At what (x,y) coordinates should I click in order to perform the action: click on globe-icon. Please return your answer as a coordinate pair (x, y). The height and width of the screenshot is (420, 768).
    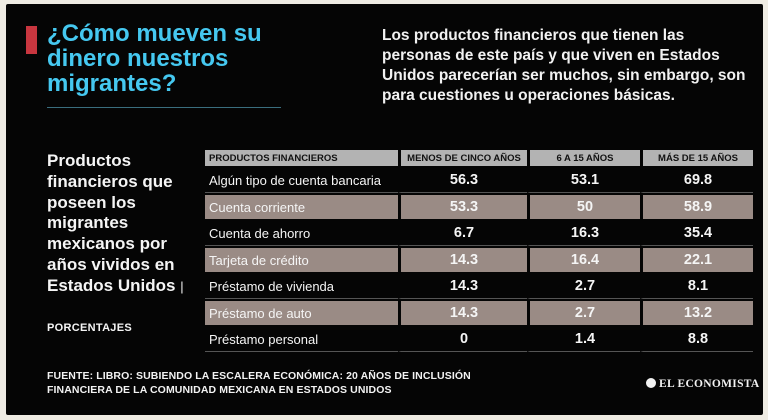
    Looking at the image, I should click on (651, 383).